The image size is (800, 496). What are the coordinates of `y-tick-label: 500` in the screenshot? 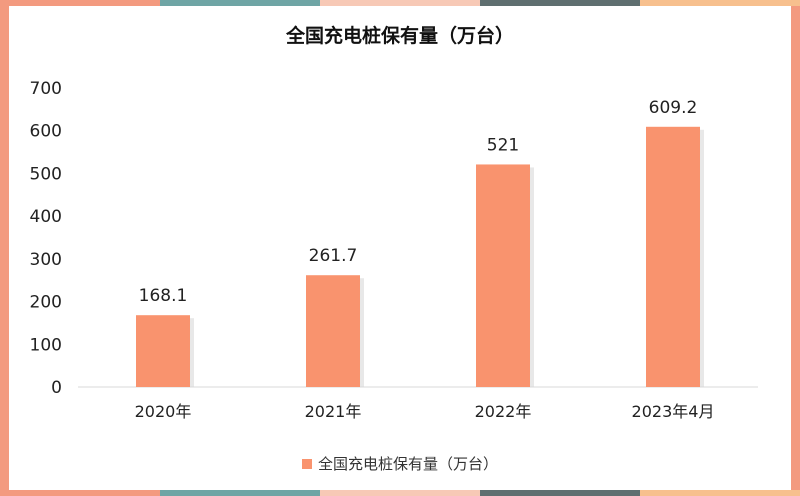 It's located at (46, 174).